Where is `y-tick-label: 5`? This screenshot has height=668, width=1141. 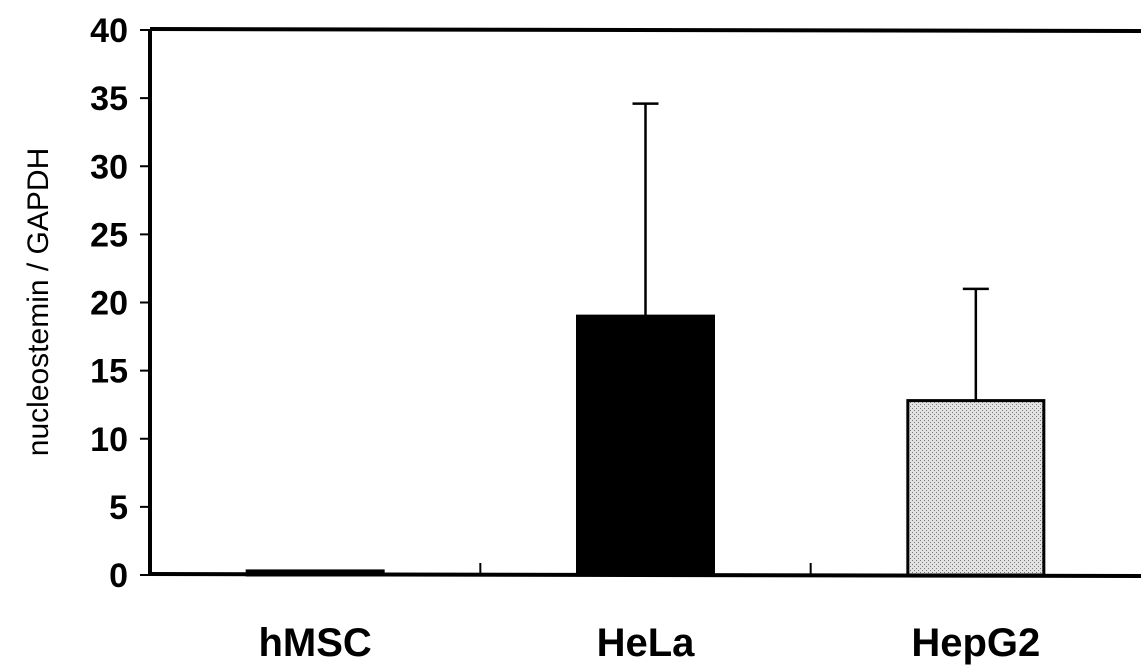 y-tick-label: 5 is located at coordinates (118, 508).